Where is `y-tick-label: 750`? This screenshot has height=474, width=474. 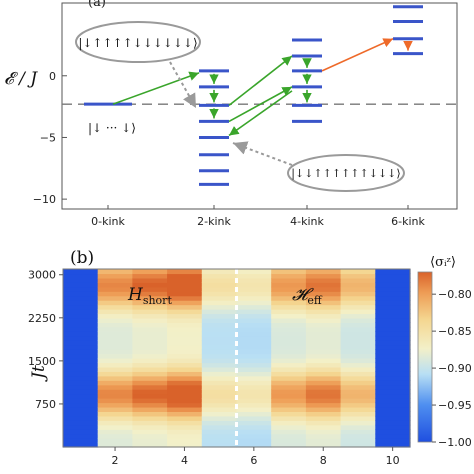 y-tick-label: 750 is located at coordinates (45, 404).